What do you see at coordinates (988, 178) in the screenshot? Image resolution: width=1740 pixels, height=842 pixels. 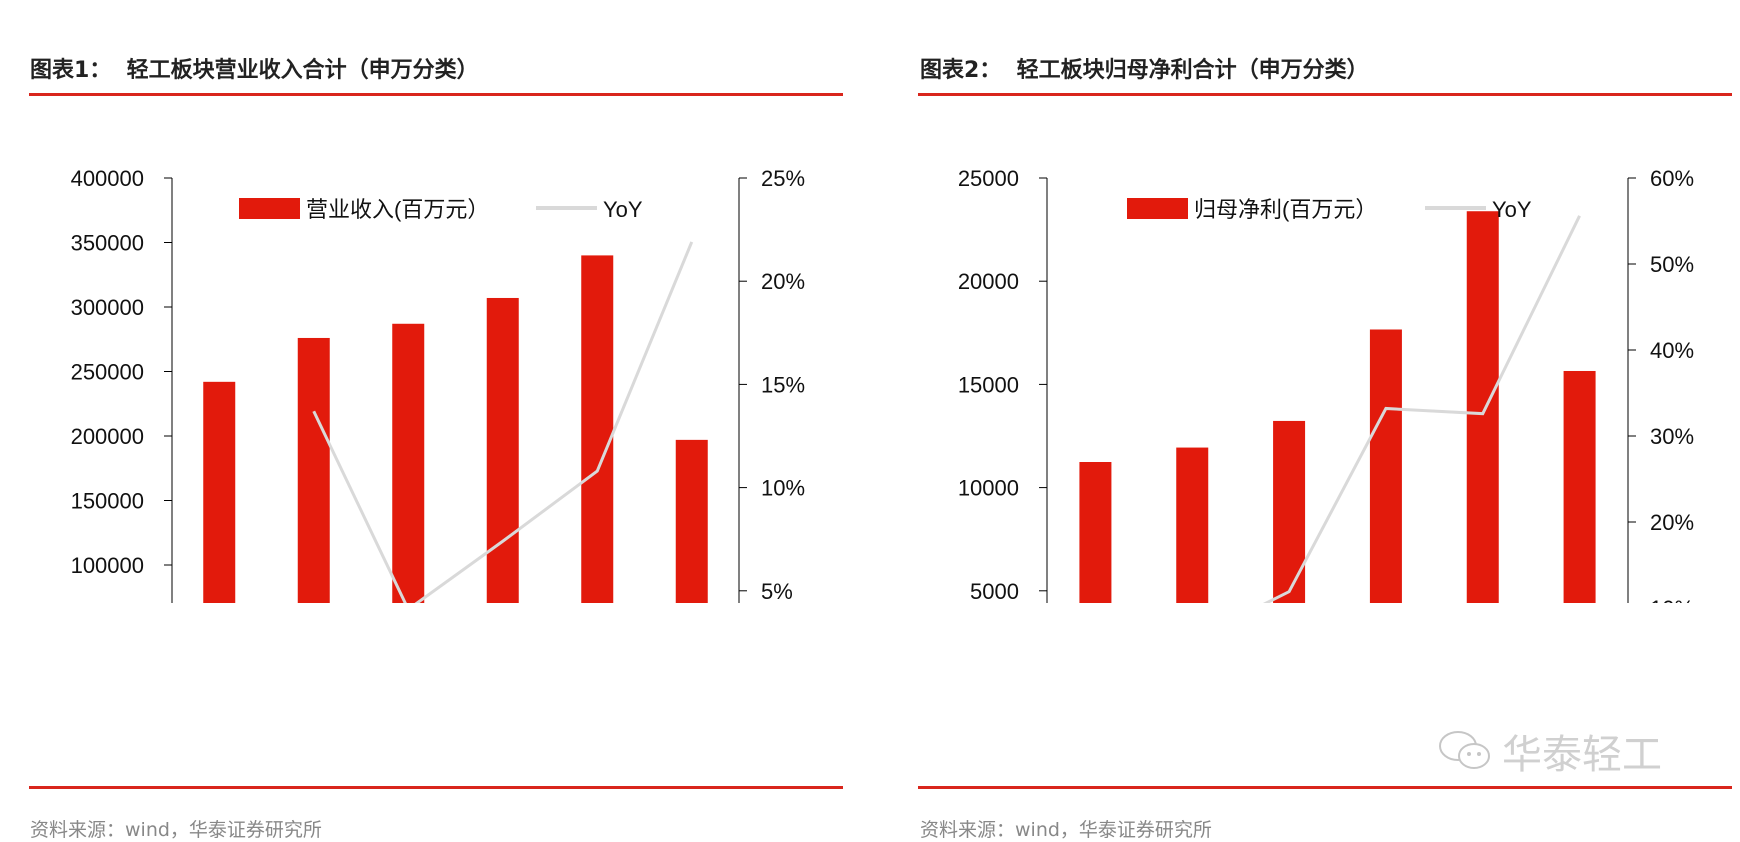 I see `left-tick-label: 25000` at bounding box center [988, 178].